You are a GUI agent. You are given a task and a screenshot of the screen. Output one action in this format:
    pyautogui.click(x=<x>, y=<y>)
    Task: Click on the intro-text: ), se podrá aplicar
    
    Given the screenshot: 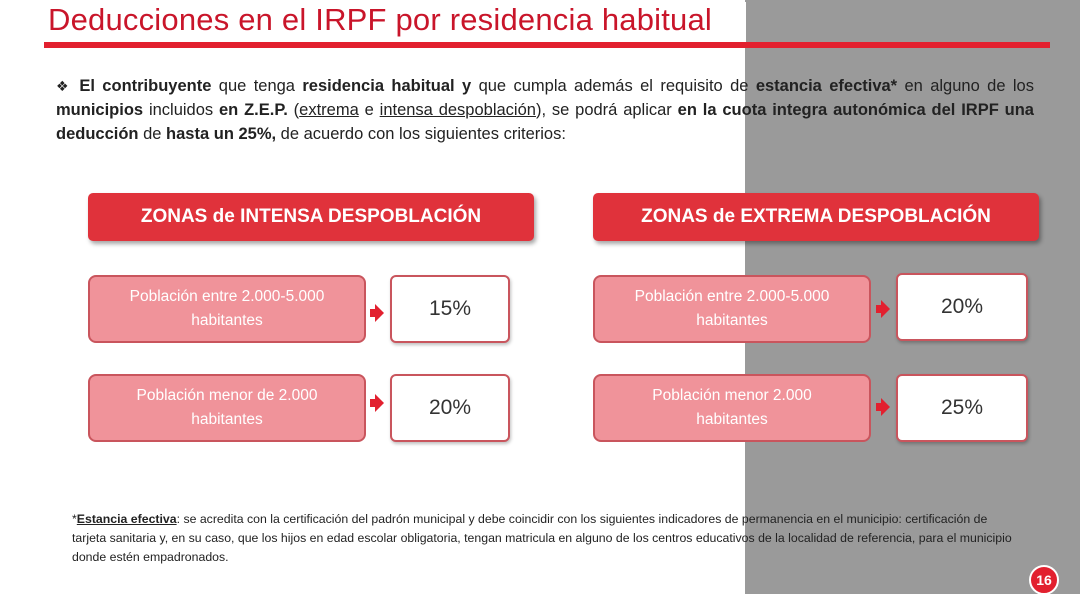 What is the action you would take?
    pyautogui.click(x=606, y=110)
    